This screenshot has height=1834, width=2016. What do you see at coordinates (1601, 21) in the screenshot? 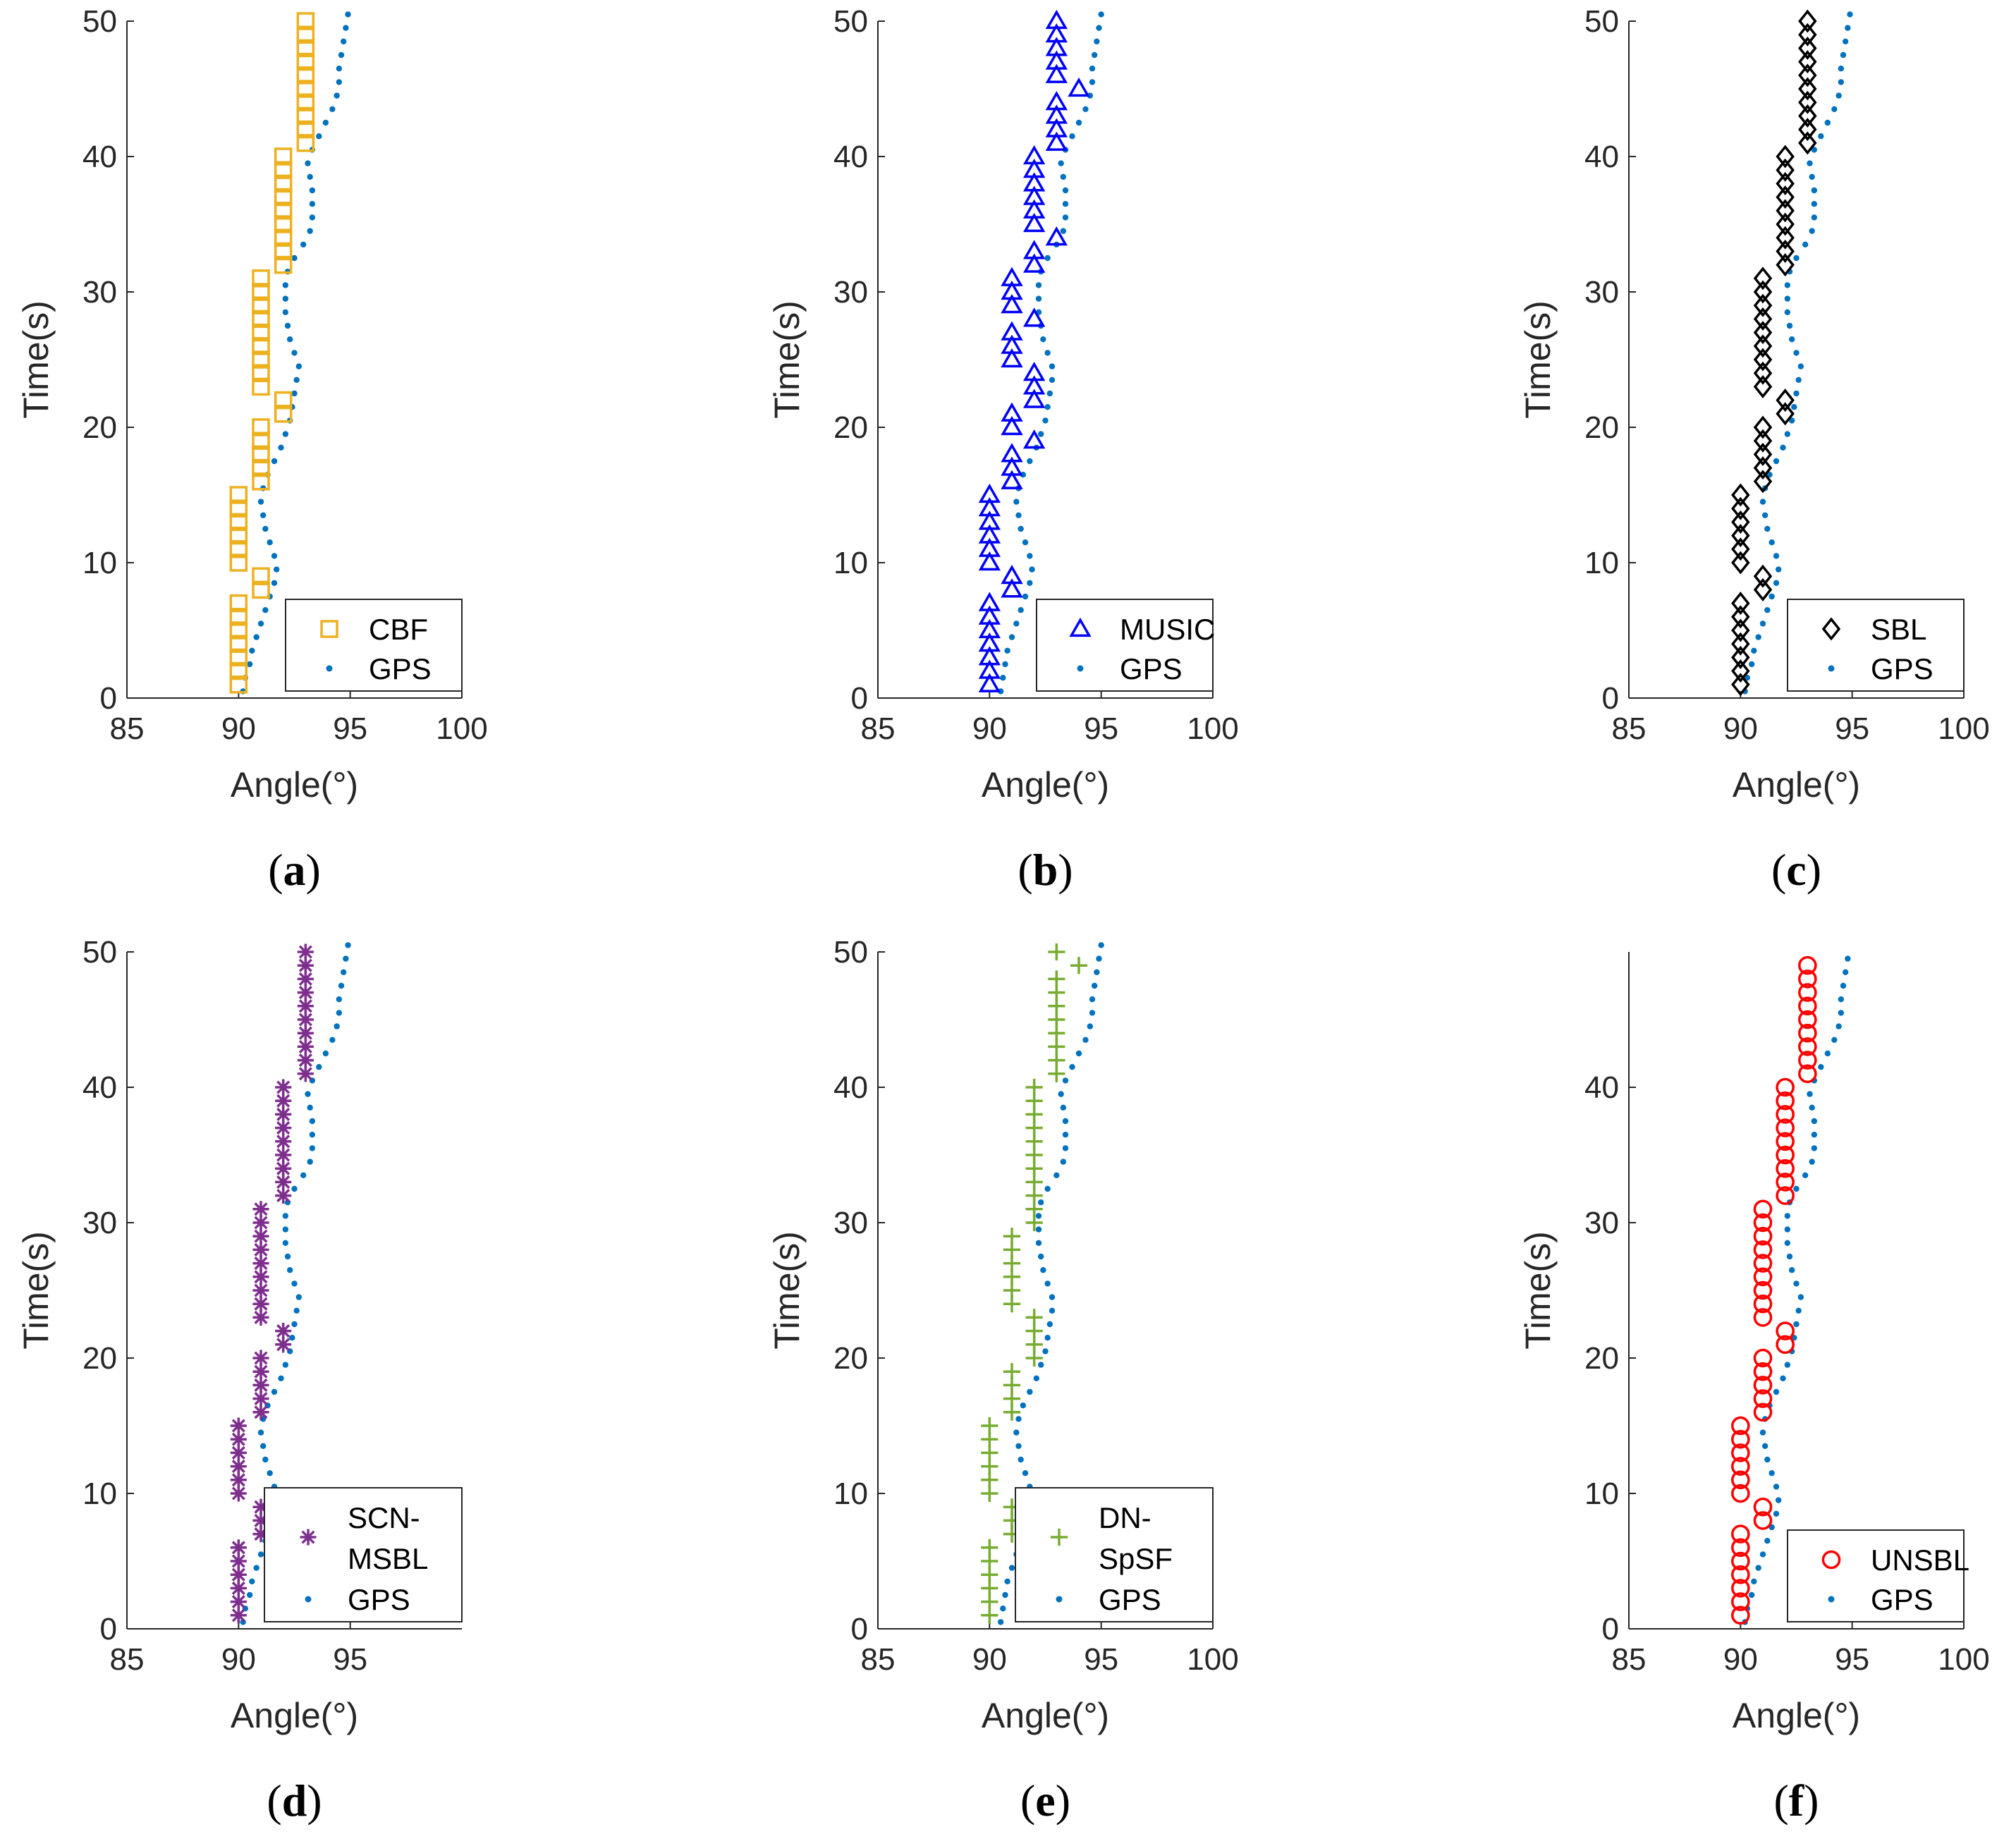
I see `y-tick-label: 50` at bounding box center [1601, 21].